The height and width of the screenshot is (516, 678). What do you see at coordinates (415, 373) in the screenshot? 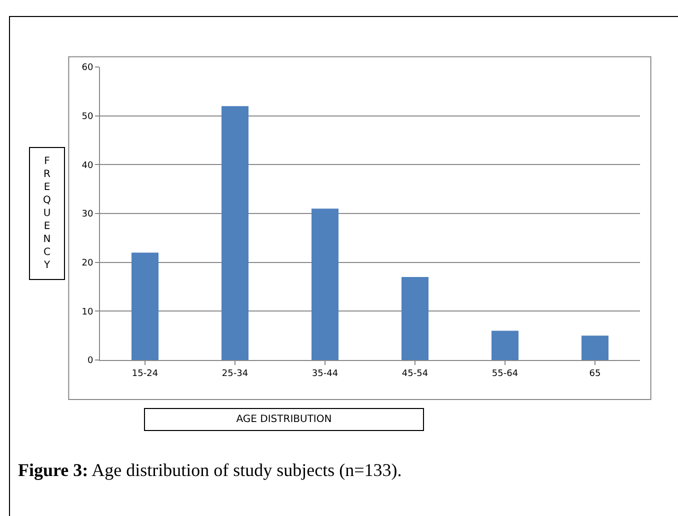
I see `x-tick-label: 45-54` at bounding box center [415, 373].